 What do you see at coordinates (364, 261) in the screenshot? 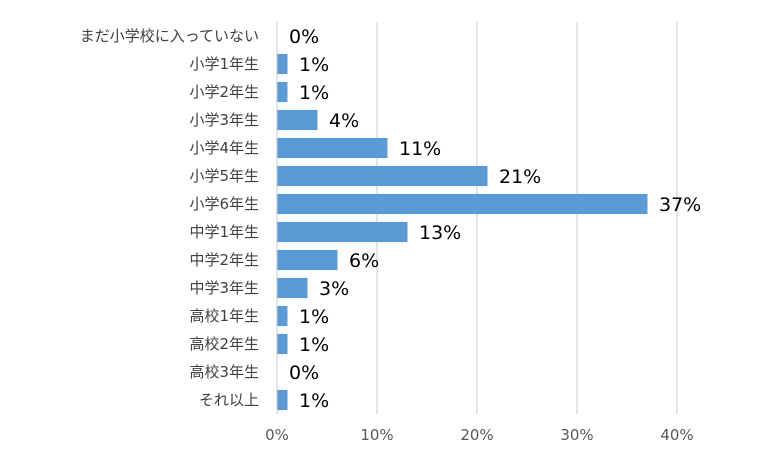
I see `data-label-8: 6%` at bounding box center [364, 261].